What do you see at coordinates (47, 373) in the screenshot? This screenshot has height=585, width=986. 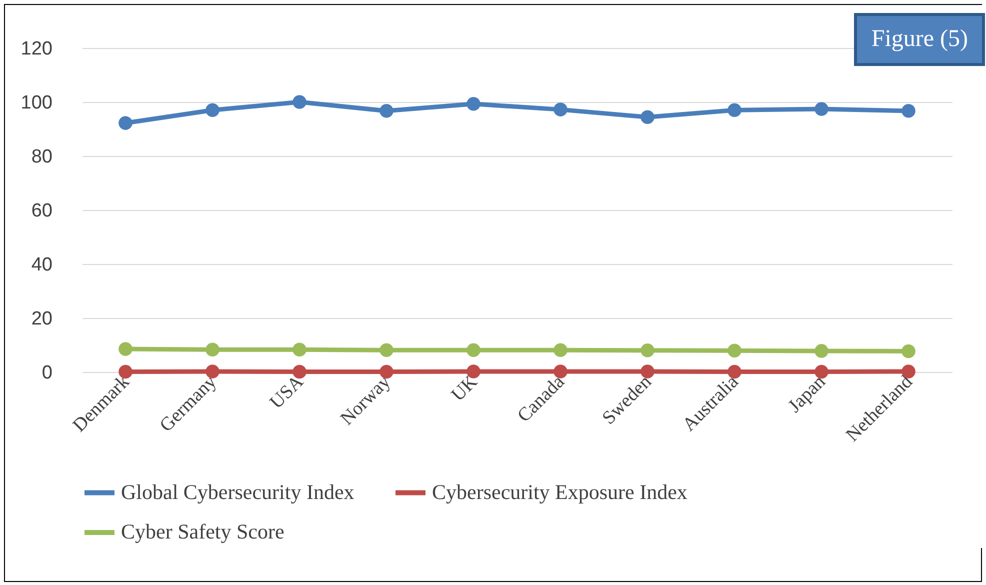 I see `y-tick-label: 0` at bounding box center [47, 373].